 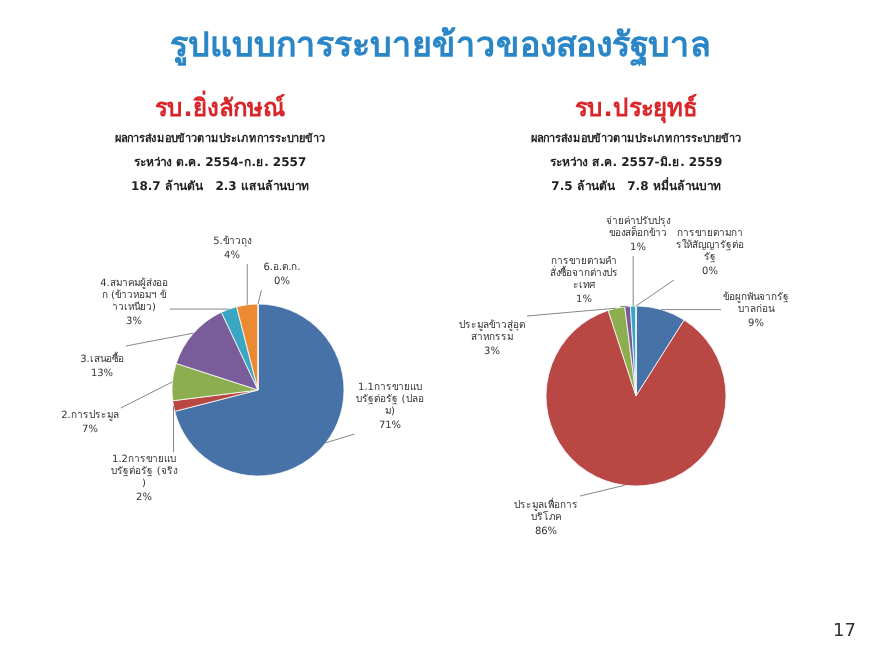 What do you see at coordinates (220, 106) in the screenshot?
I see `chart-title: รบ.ยิ่งลักษณ์` at bounding box center [220, 106].